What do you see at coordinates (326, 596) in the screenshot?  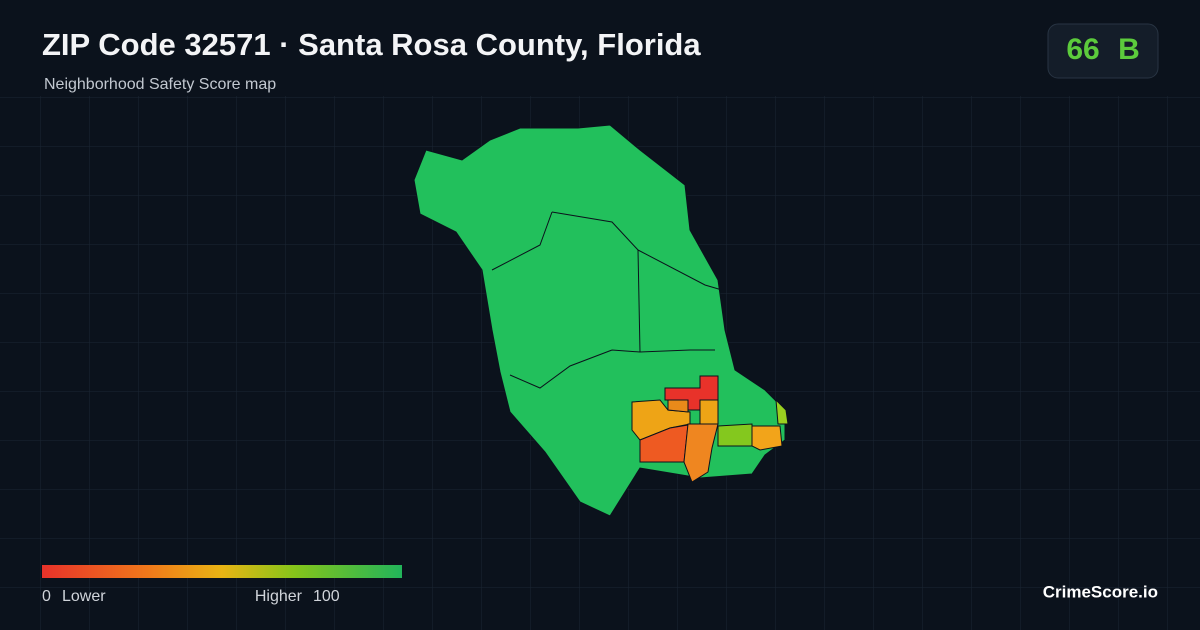 I see `legend-max: 100` at bounding box center [326, 596].